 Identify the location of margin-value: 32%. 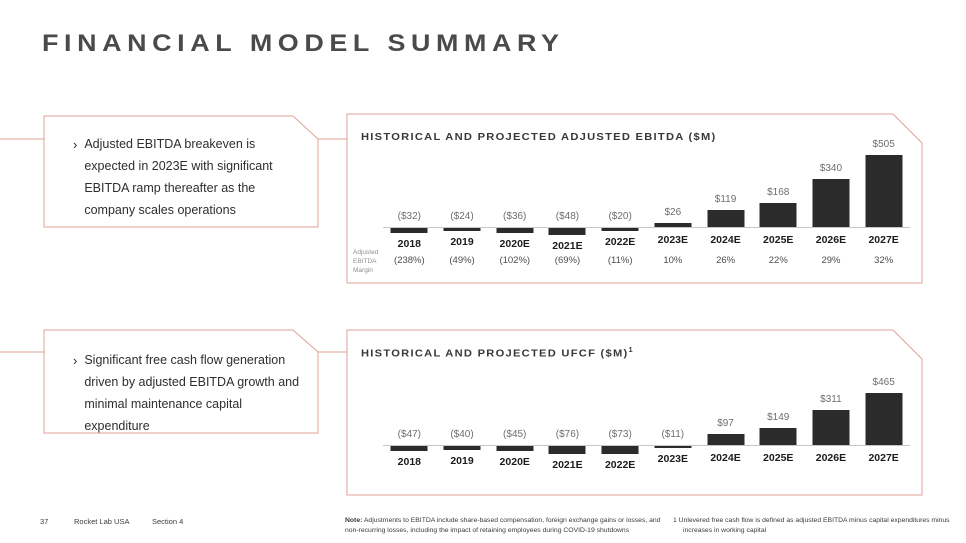
(884, 260).